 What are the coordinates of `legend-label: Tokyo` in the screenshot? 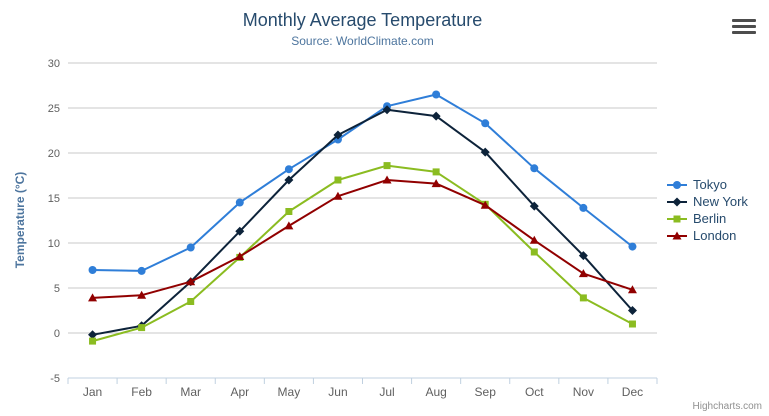 It's located at (710, 184).